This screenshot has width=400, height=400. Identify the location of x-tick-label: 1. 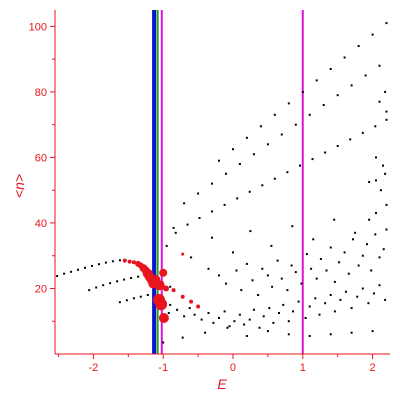
(303, 368).